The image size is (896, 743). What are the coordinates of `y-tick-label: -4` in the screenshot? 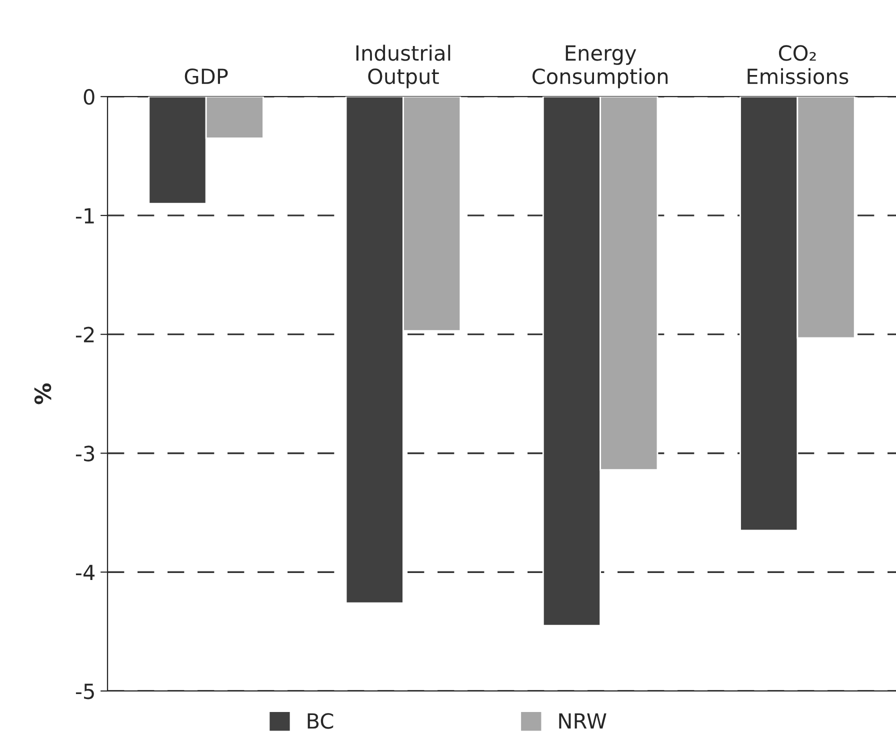 It's located at (85, 572).